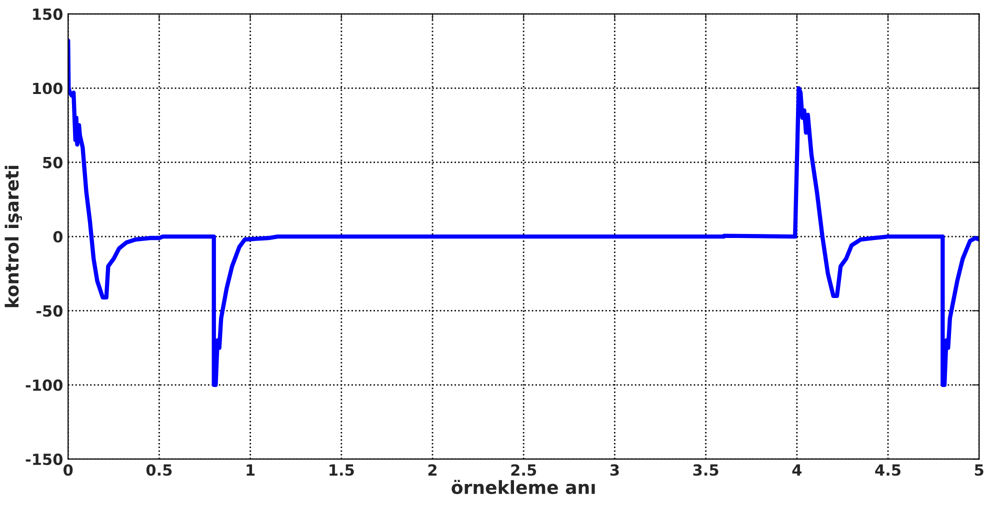 This screenshot has height=517, width=987. What do you see at coordinates (614, 470) in the screenshot?
I see `x-tick-label: 3` at bounding box center [614, 470].